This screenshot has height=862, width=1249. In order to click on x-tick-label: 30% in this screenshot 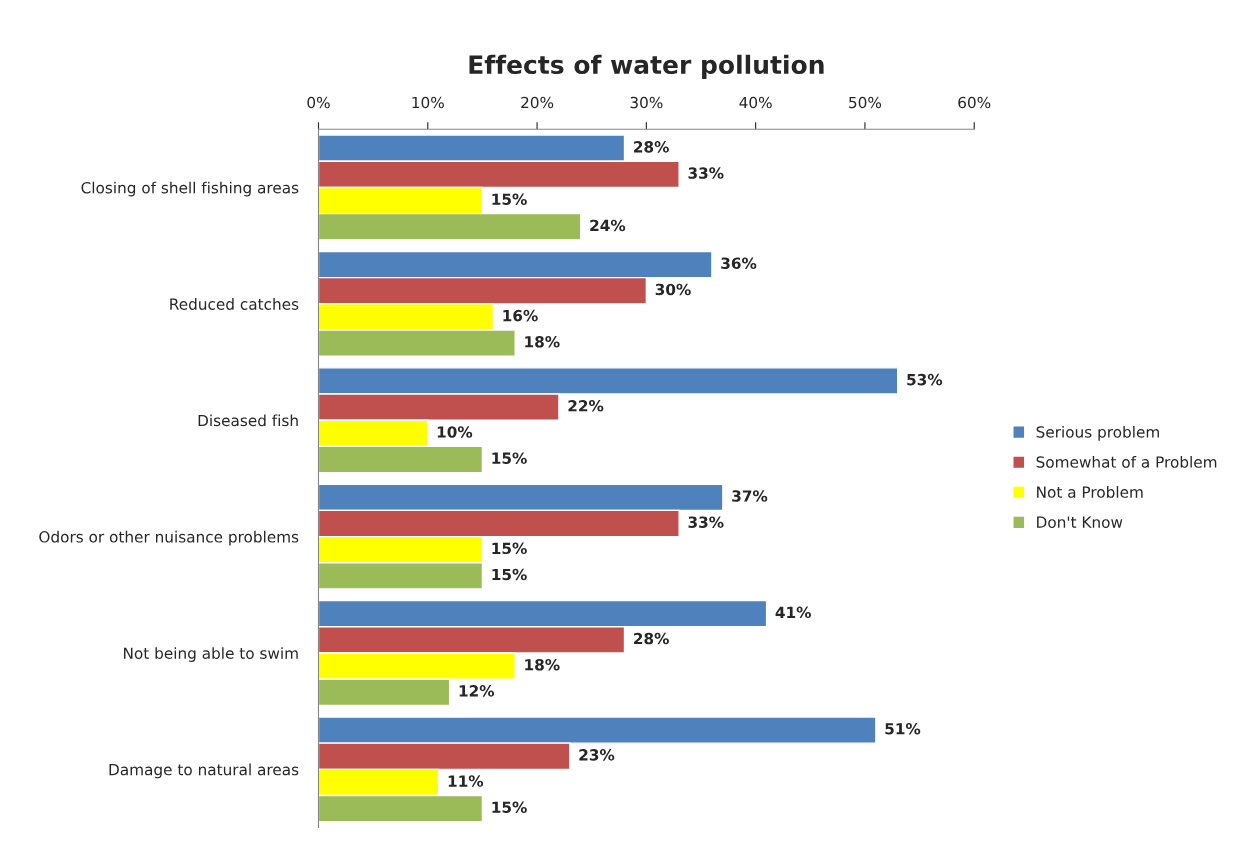, I will do `click(646, 102)`.